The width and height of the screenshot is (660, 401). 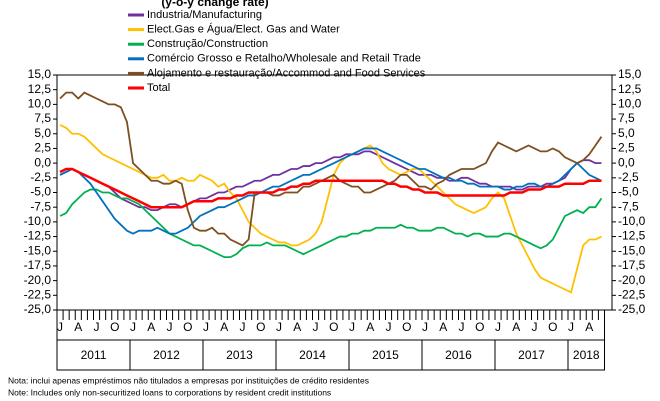 What do you see at coordinates (458, 355) in the screenshot?
I see `year-label: 2016` at bounding box center [458, 355].